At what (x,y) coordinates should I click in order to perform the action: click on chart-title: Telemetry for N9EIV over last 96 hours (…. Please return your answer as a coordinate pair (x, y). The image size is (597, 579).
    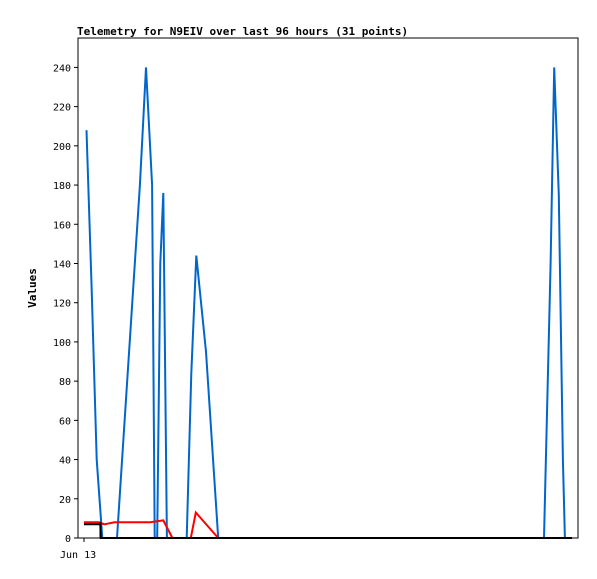
    Looking at the image, I should click on (242, 31).